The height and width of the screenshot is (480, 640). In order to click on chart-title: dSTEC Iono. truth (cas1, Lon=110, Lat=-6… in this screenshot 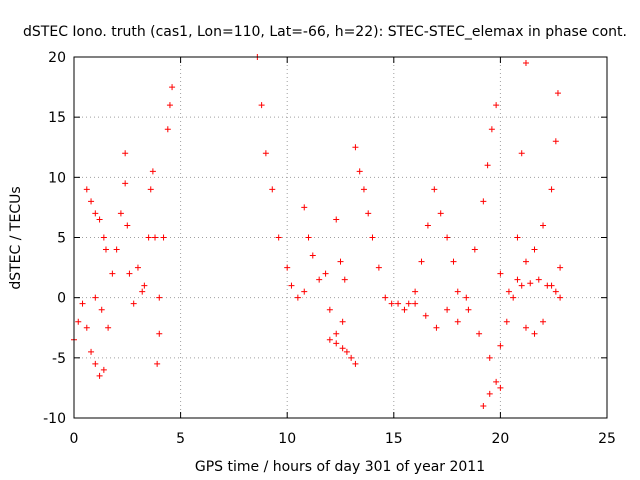, I will do `click(325, 32)`.